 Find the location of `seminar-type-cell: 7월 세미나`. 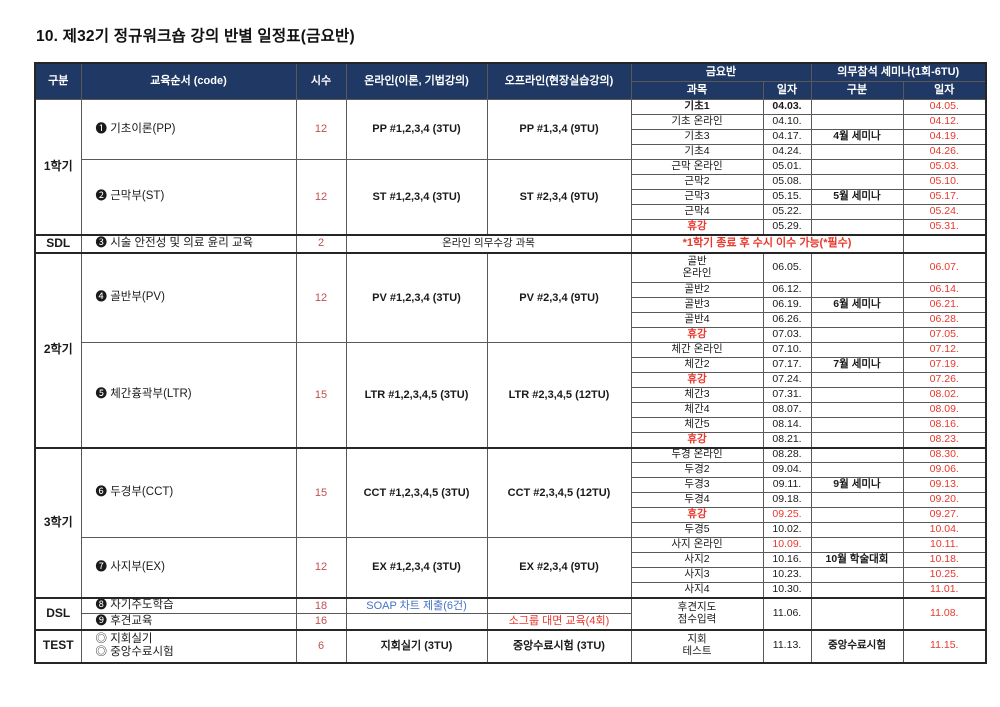

seminar-type-cell: 7월 세미나 is located at coordinates (857, 365).